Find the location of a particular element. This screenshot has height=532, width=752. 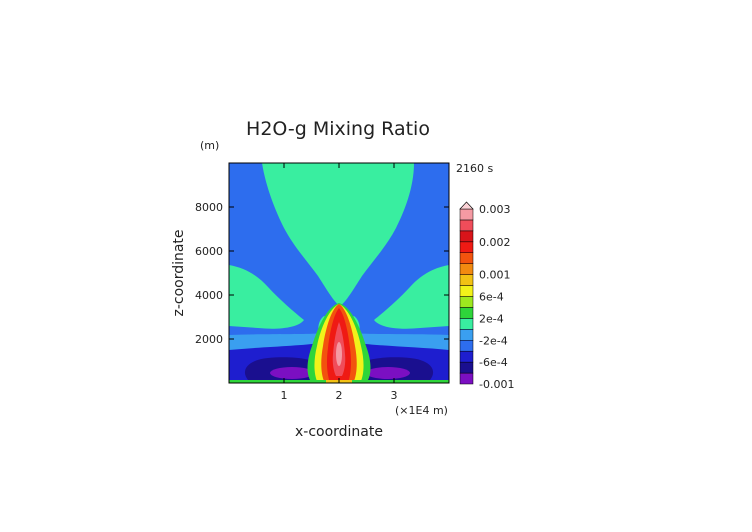

contour-upper-plume is located at coordinates (338, 234).